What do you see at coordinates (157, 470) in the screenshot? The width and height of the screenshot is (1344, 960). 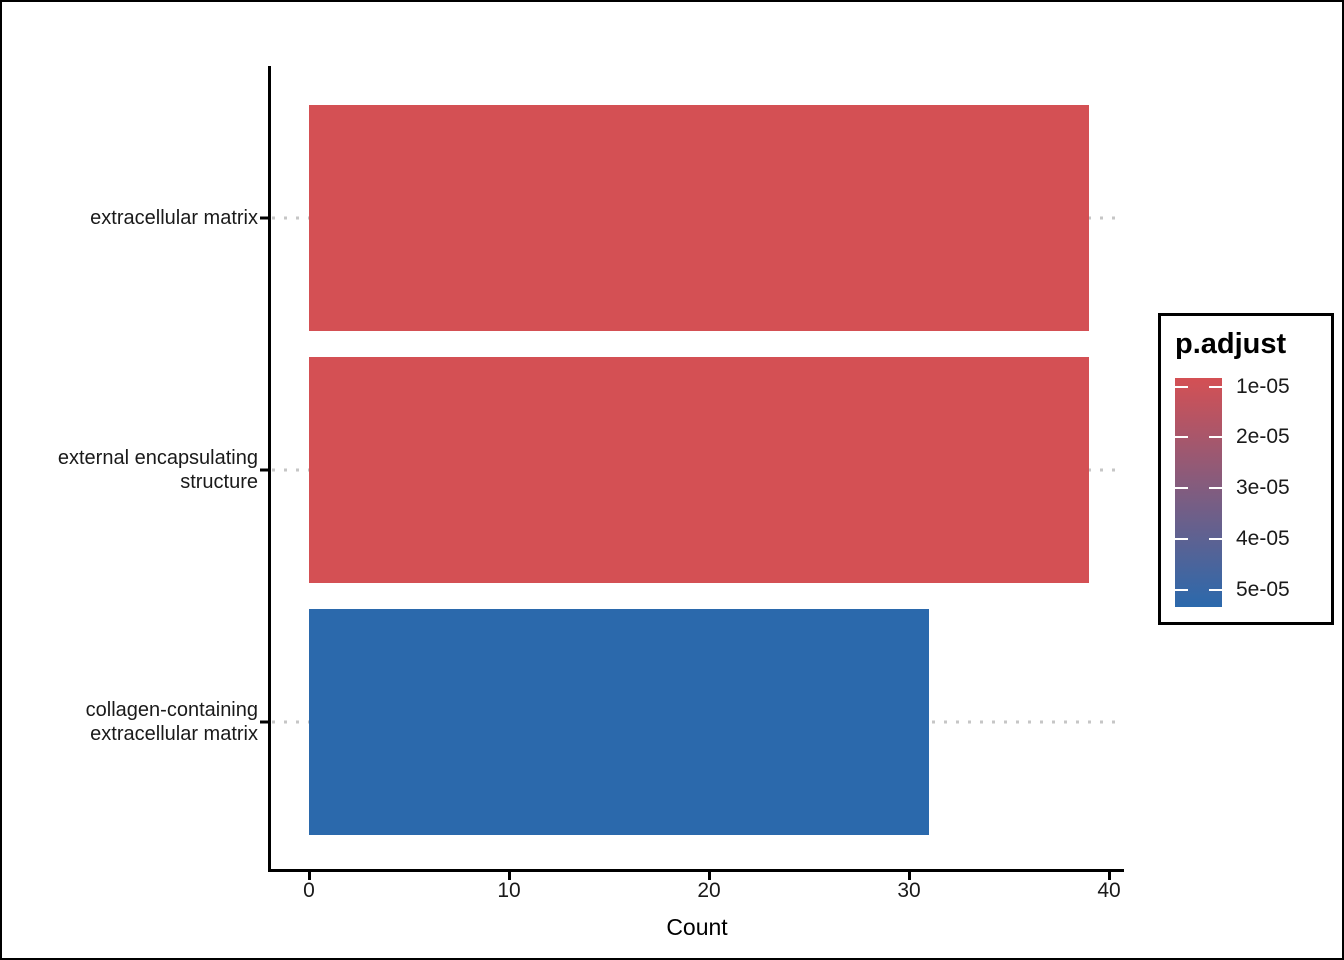 I see `y-axis-label: external encapsulating structure` at bounding box center [157, 470].